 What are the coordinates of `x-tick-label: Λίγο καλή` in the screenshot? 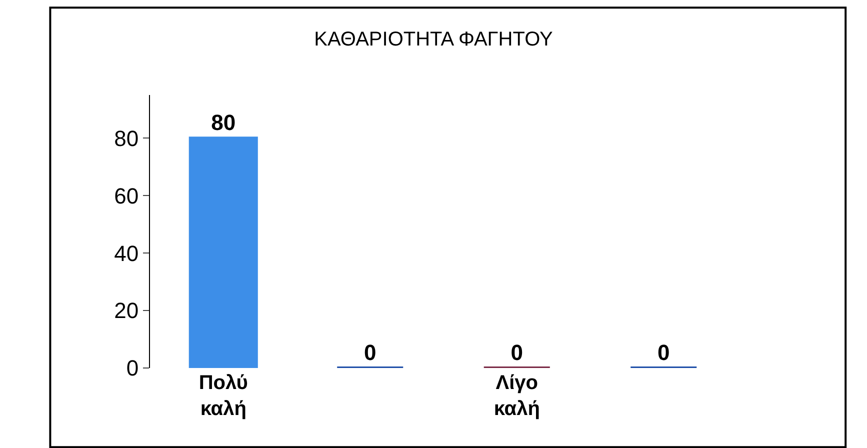 It's located at (517, 396).